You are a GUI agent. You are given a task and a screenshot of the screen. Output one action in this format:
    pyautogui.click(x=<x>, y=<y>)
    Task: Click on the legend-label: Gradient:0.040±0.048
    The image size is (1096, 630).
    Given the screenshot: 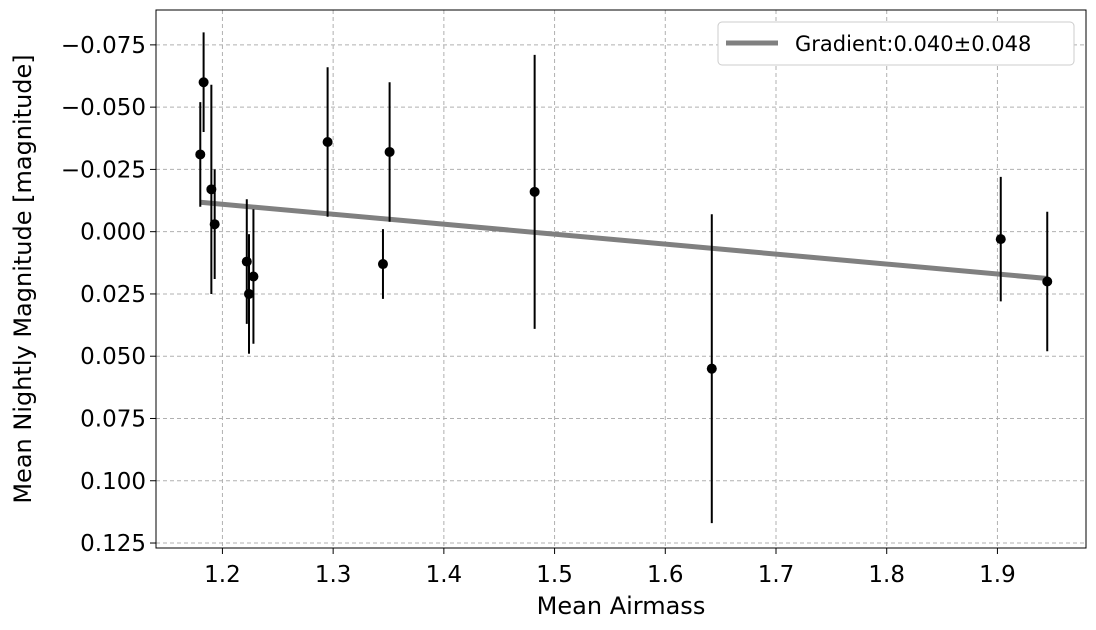 What is the action you would take?
    pyautogui.click(x=913, y=44)
    